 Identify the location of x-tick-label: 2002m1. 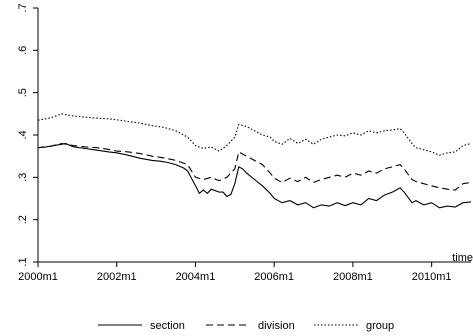
(117, 277).